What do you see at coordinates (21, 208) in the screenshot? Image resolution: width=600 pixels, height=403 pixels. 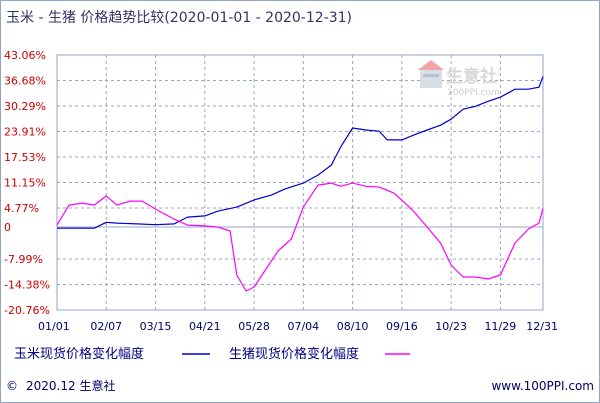 I see `y-tick-label: 4.77%` at bounding box center [21, 208].